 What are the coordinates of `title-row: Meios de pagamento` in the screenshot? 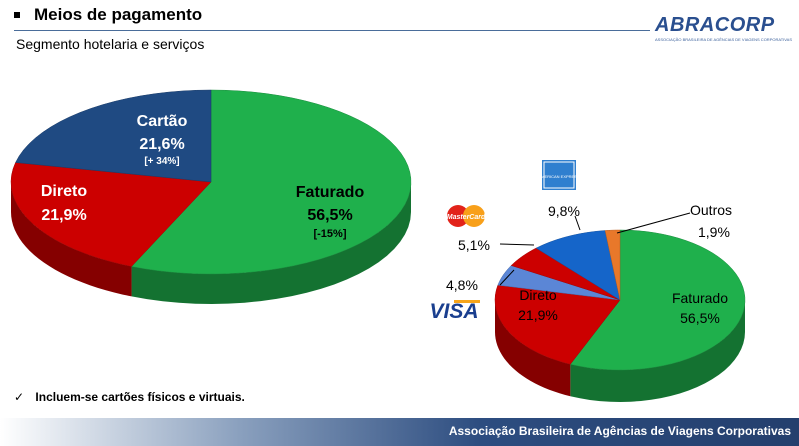 It's located at (108, 15).